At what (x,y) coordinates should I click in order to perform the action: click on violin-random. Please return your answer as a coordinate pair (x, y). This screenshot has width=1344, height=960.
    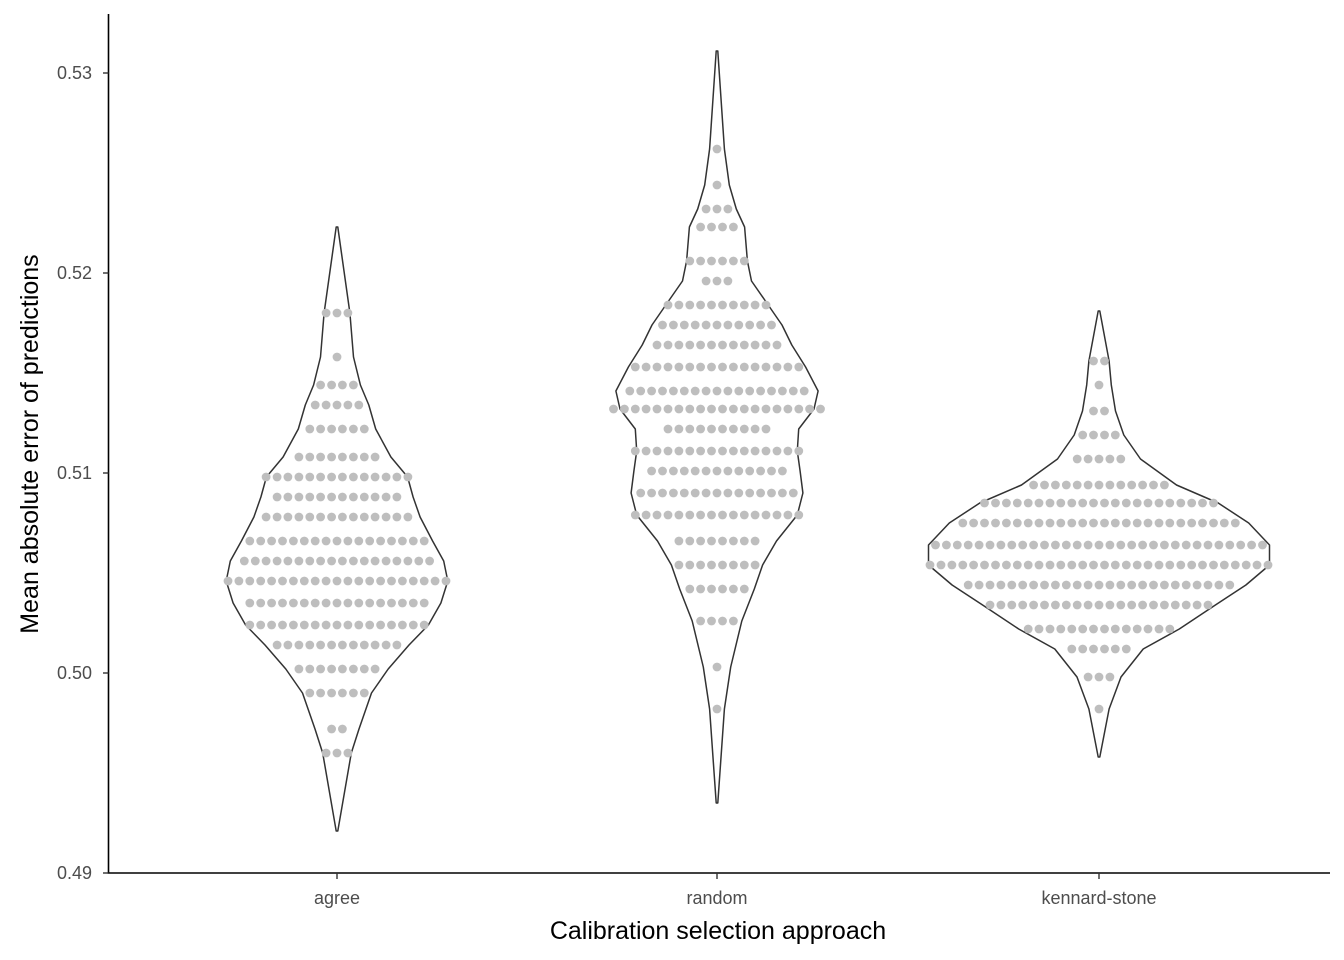
    Looking at the image, I should click on (717, 427).